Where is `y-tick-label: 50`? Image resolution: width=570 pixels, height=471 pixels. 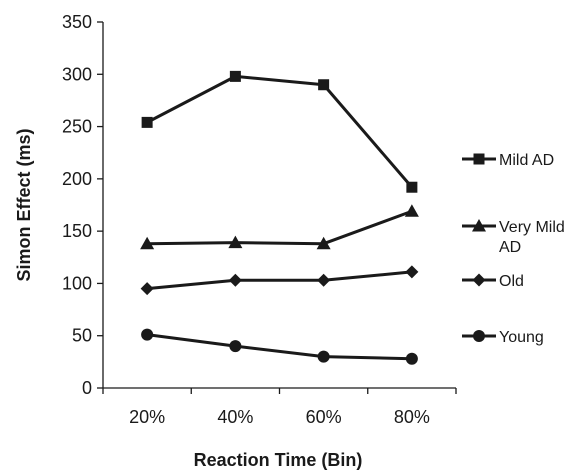
y-tick-label: 50 is located at coordinates (82, 336).